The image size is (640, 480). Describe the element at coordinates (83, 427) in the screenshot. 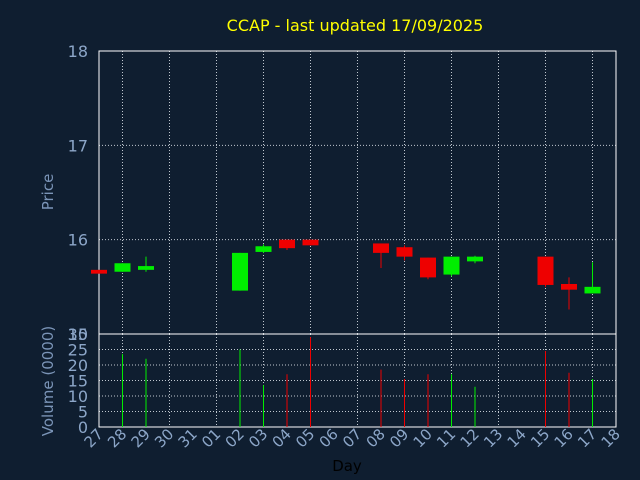

I see `volume-tick-label: 0` at that location.